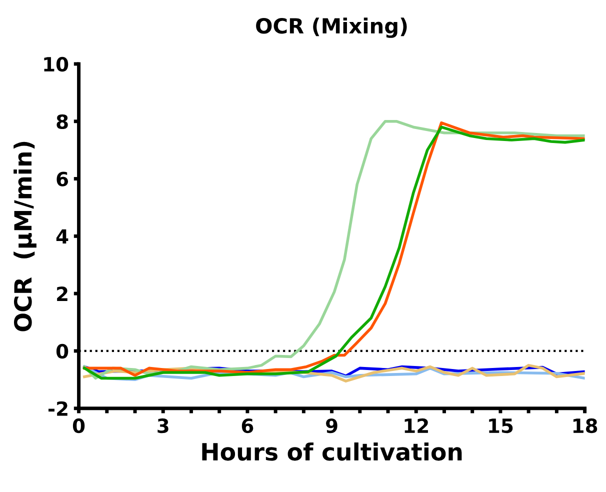  Describe the element at coordinates (62, 122) in the screenshot. I see `y-tick-label: 8` at that location.